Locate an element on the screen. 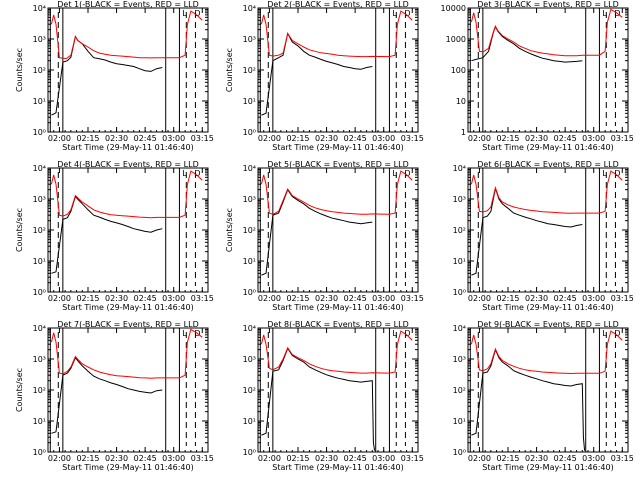  y-tick-label: 10⁰ is located at coordinates (249, 292).